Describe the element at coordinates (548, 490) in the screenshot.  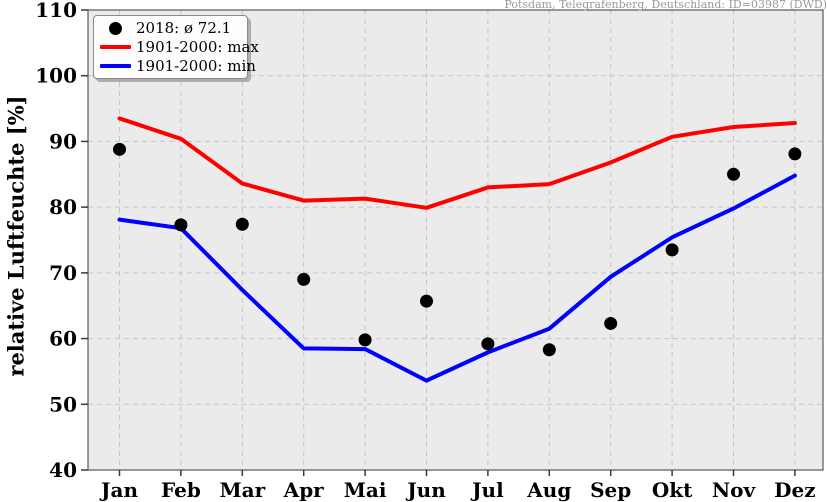
I see `x-tick-label-Aug: Aug` at that location.